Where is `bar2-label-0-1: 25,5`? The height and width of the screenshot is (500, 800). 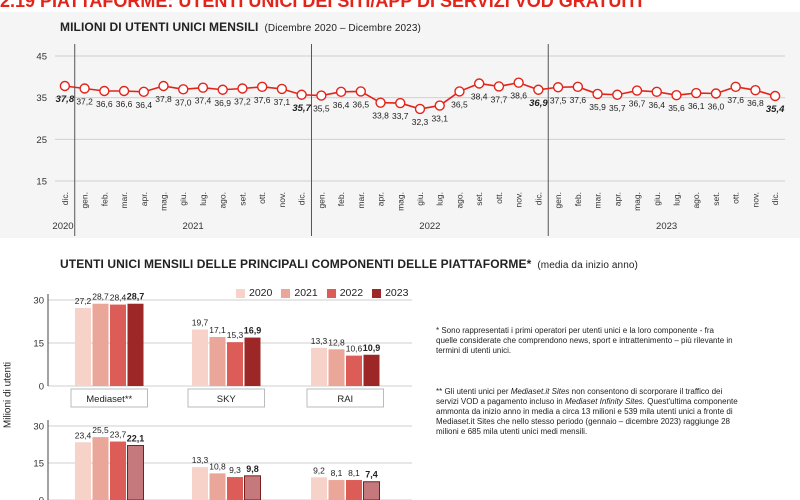
bar2-label-0-1: 25,5 is located at coordinates (100, 430).